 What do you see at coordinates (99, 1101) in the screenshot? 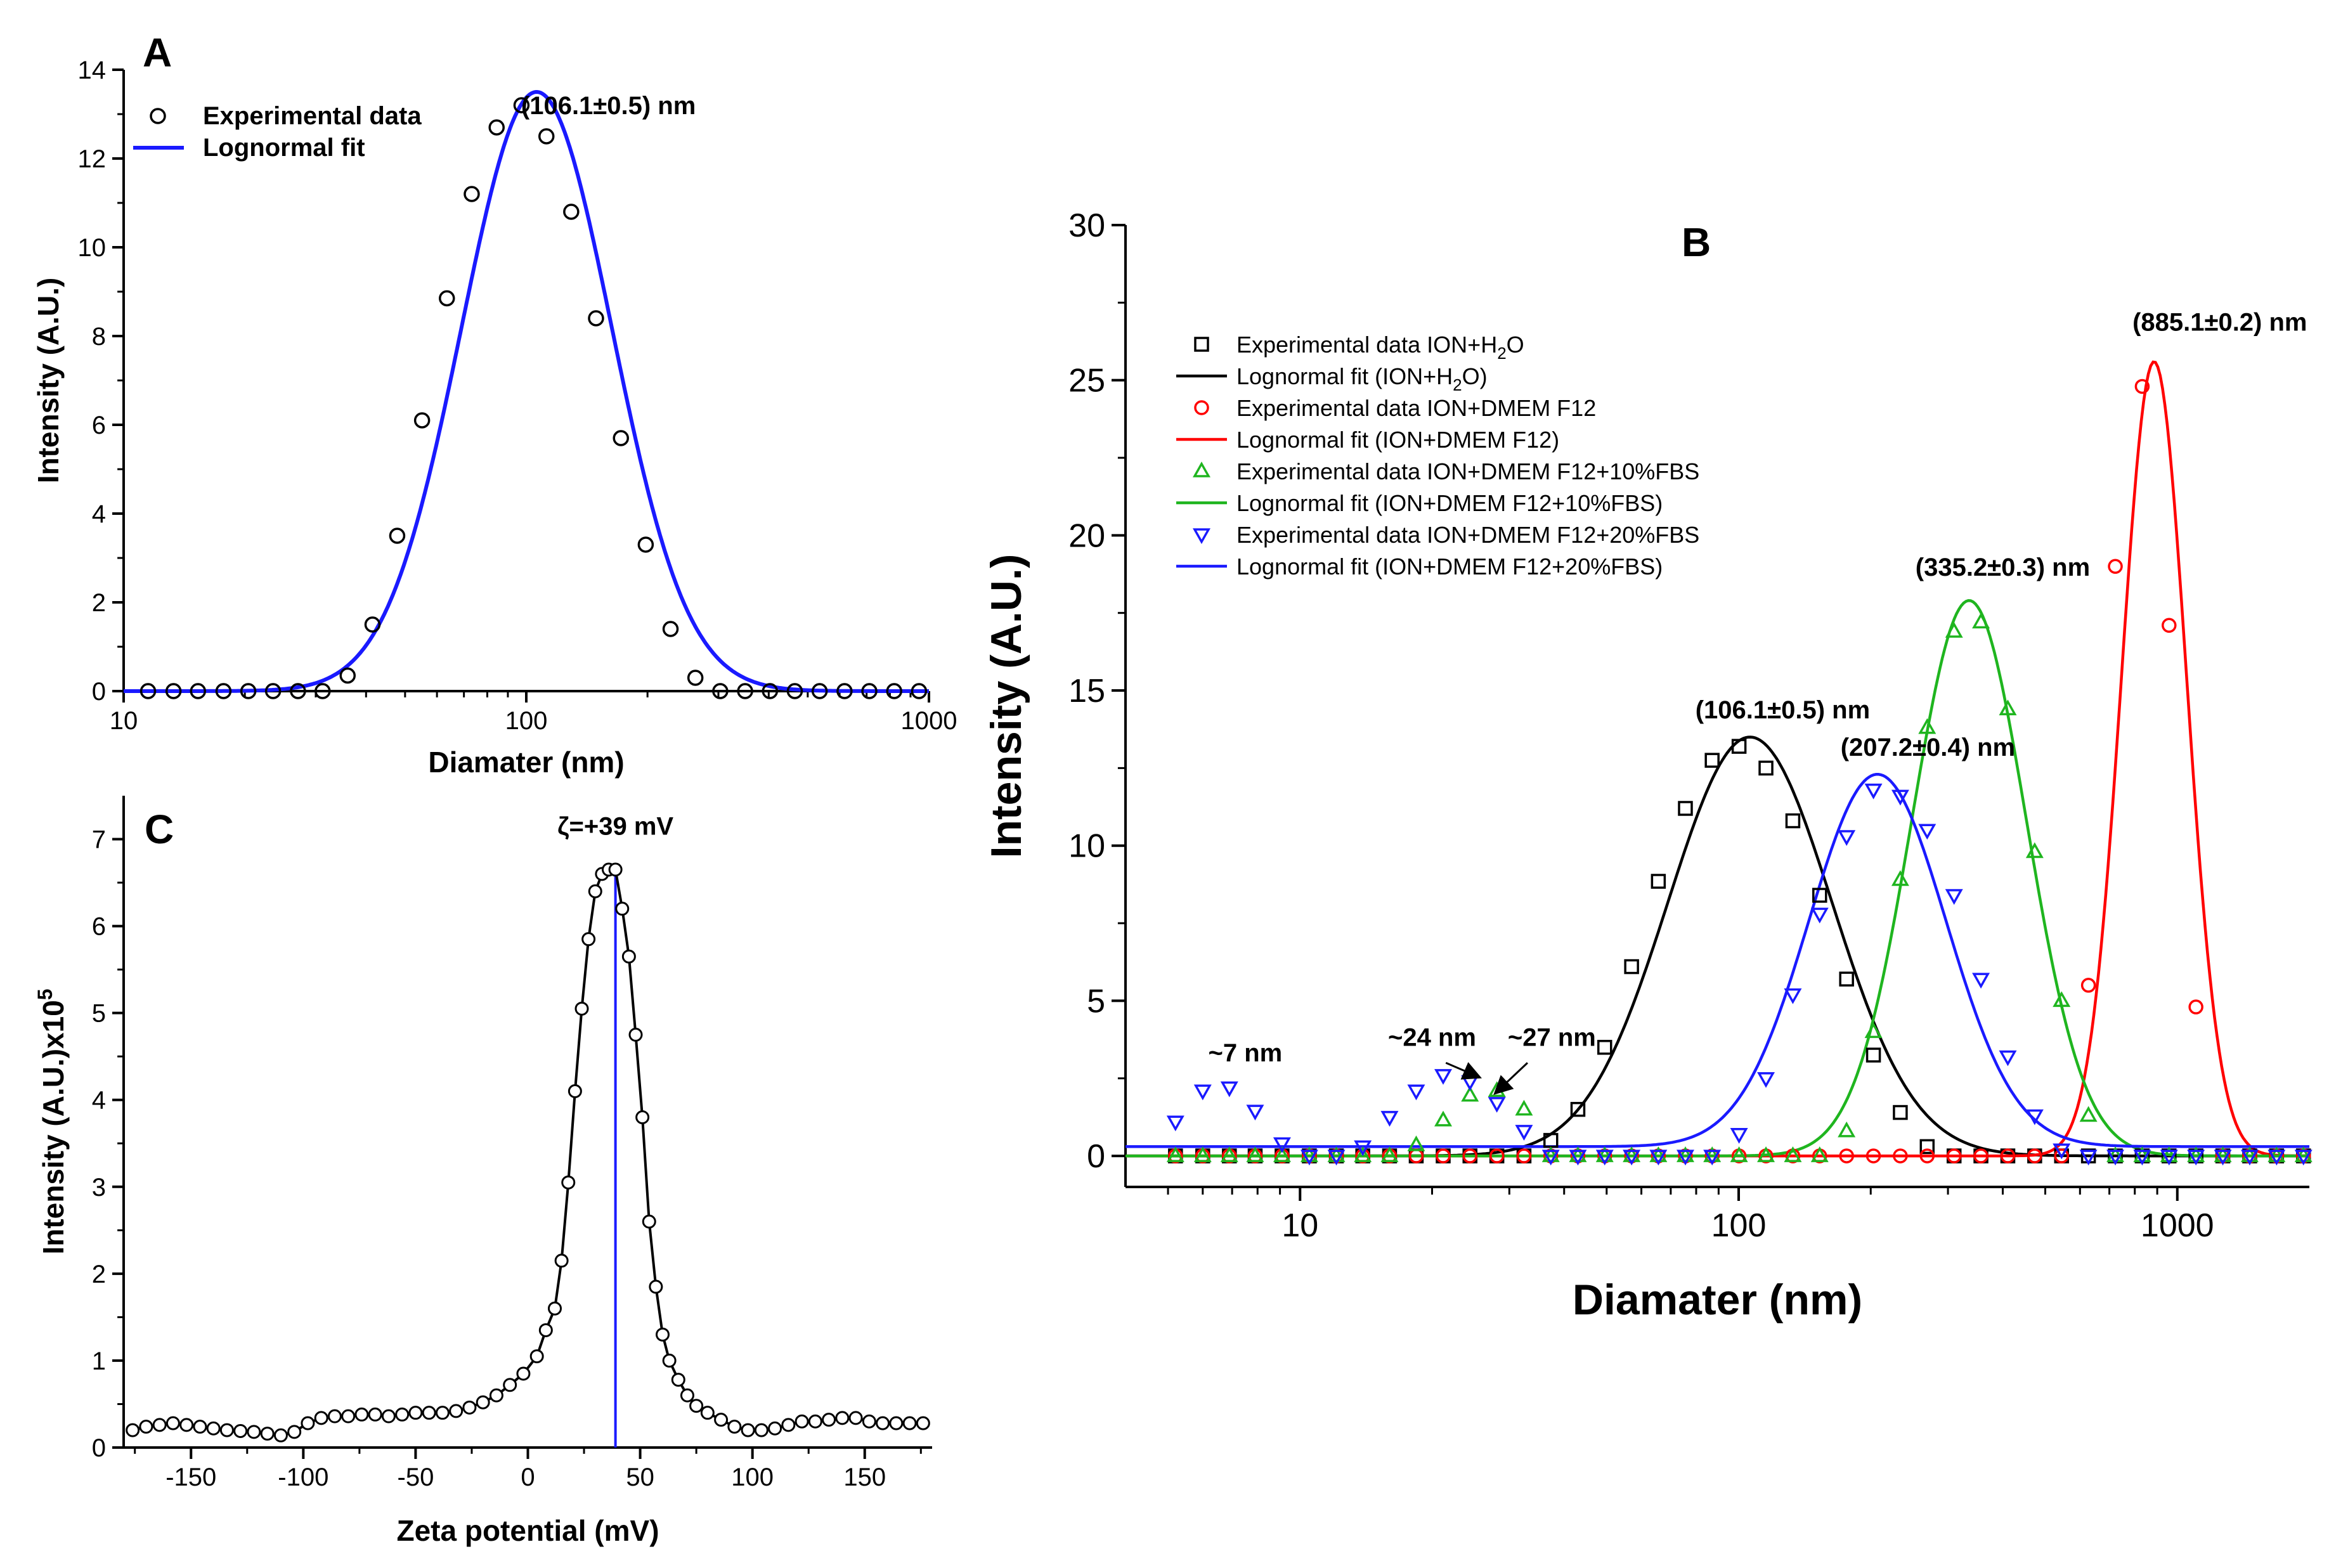
I see `y-tick-label: 4` at bounding box center [99, 1101].